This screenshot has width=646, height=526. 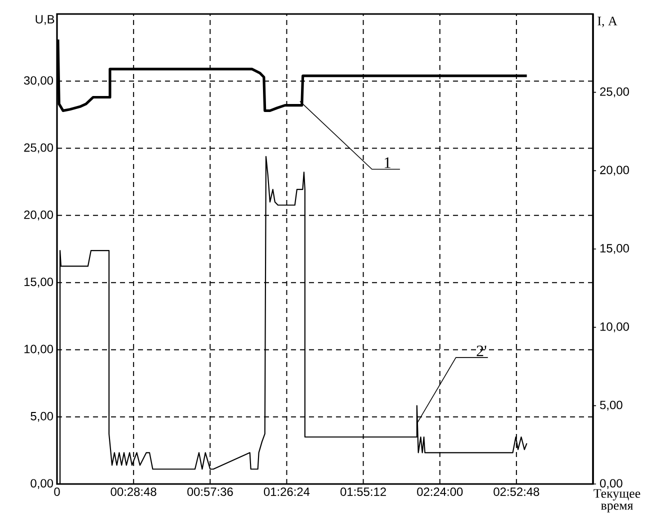 What do you see at coordinates (45, 20) in the screenshot?
I see `y-axis-title: U,B` at bounding box center [45, 20].